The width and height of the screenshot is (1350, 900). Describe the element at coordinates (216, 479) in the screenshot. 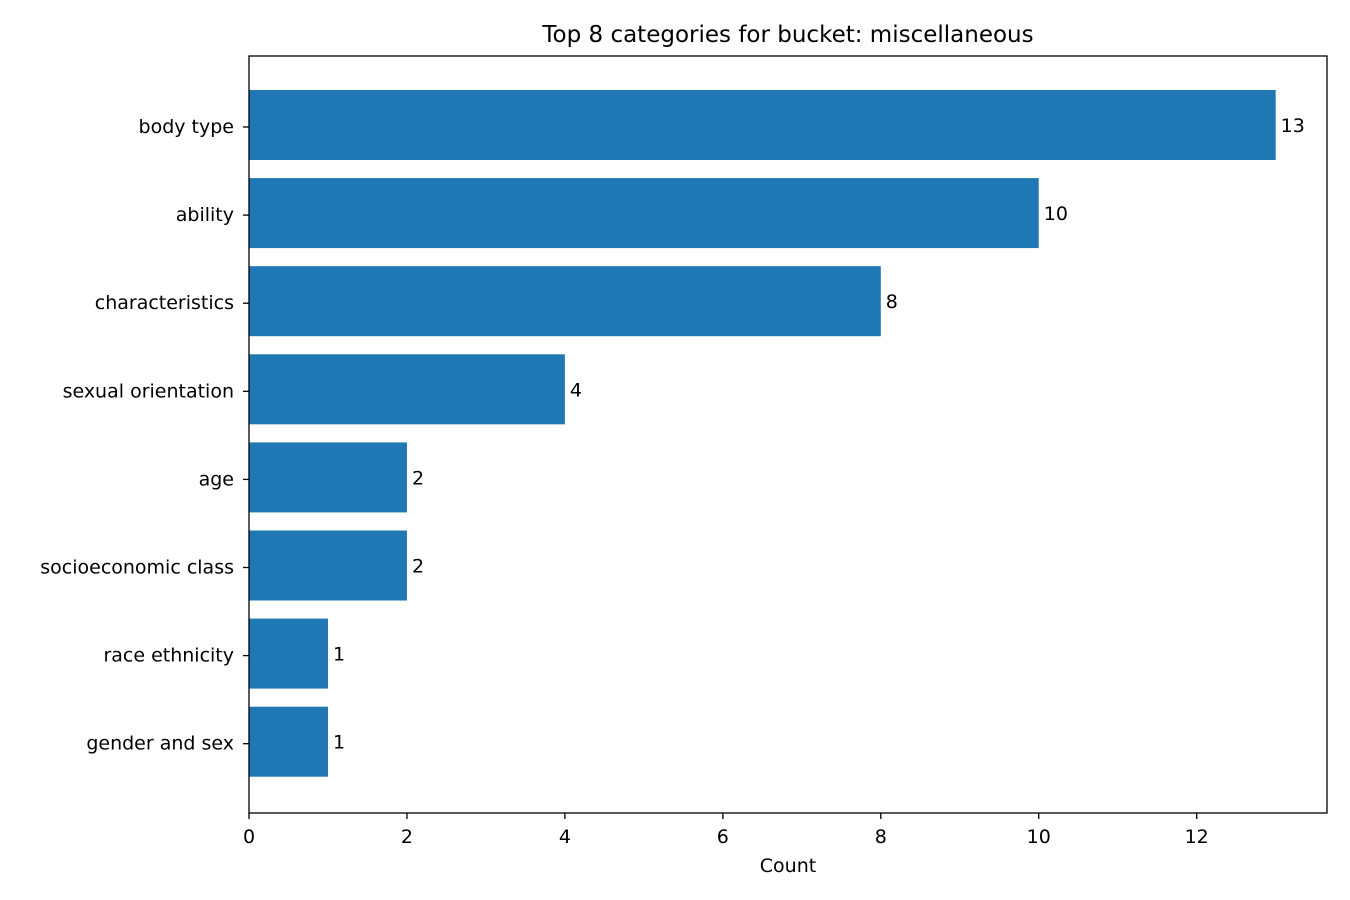

I see `y-tick-label-4: age` at that location.